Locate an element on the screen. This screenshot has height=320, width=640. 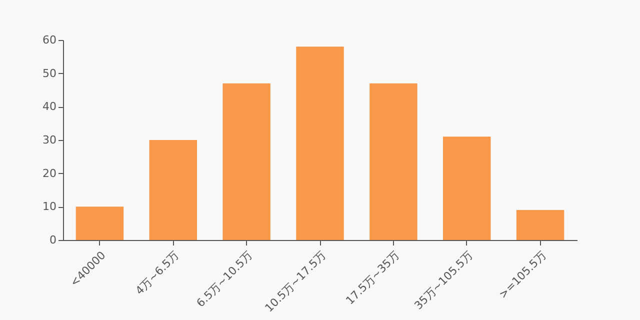
y-tick-label: 10 is located at coordinates (49, 207).